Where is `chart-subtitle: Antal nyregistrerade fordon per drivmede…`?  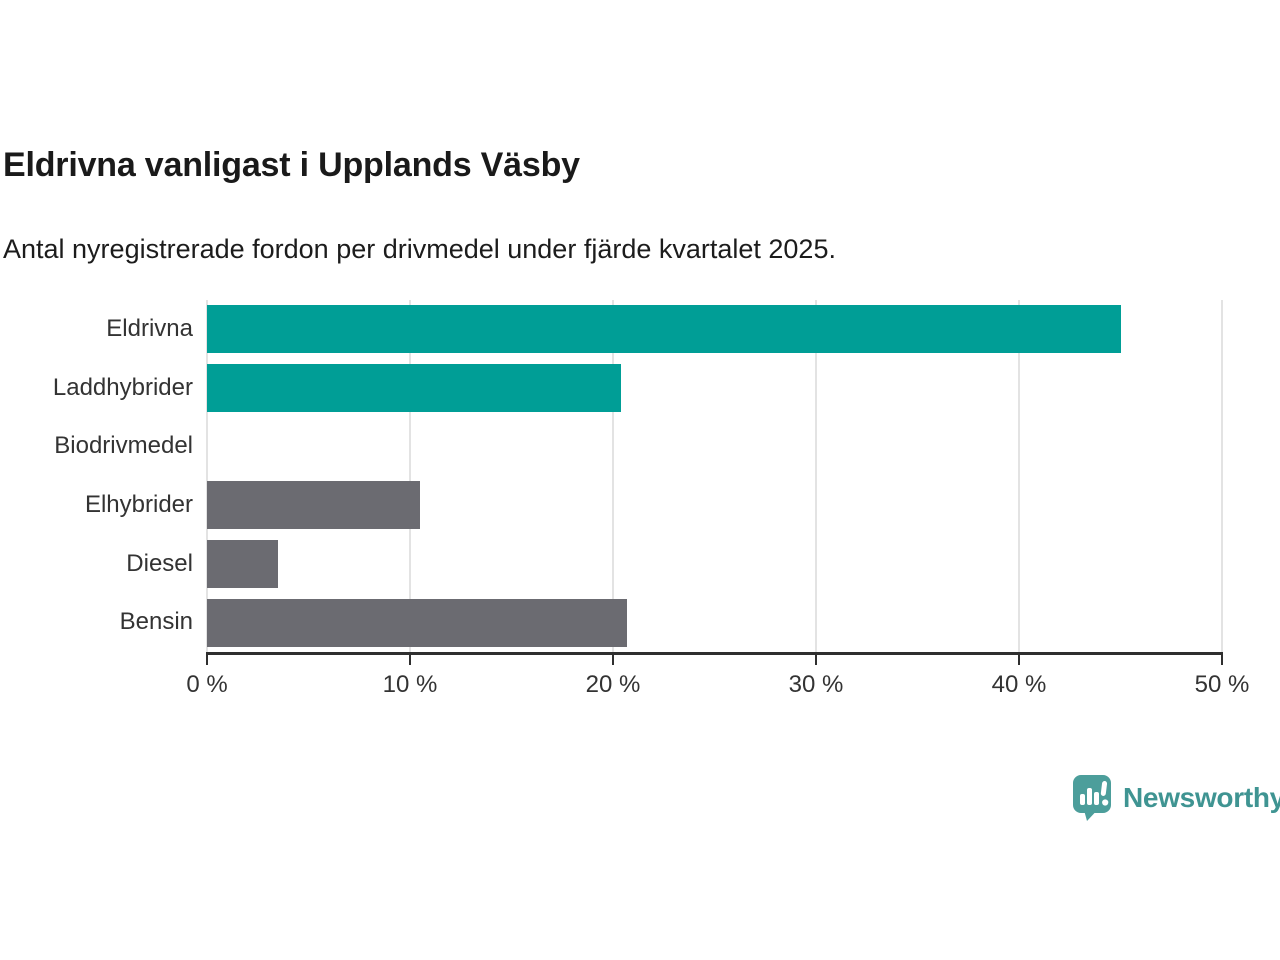 chart-subtitle: Antal nyregistrerade fordon per drivmede… is located at coordinates (419, 249).